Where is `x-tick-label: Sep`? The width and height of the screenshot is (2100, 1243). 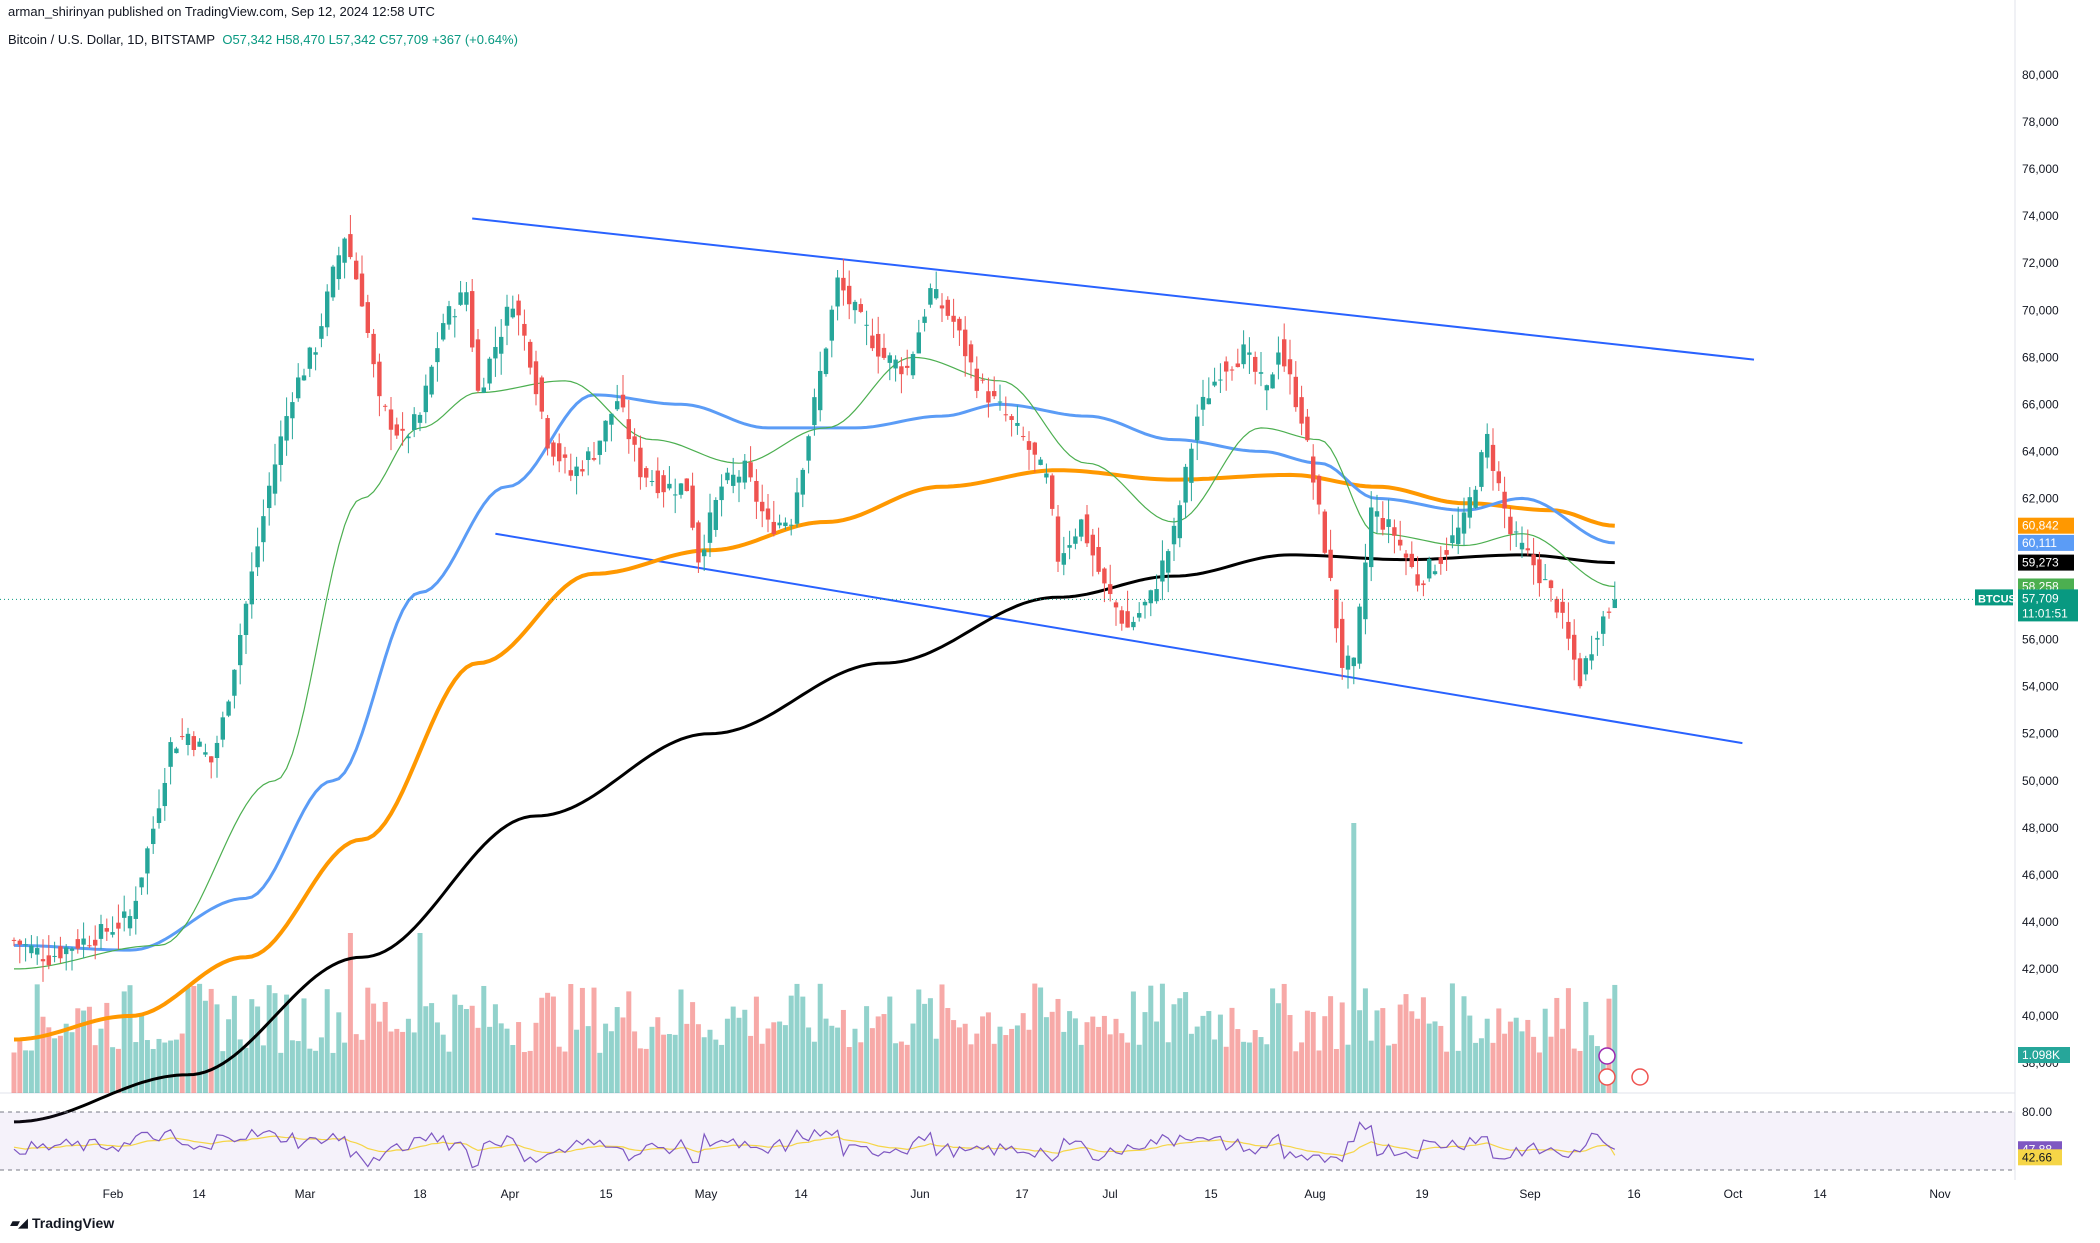 x-tick-label: Sep is located at coordinates (1530, 1194).